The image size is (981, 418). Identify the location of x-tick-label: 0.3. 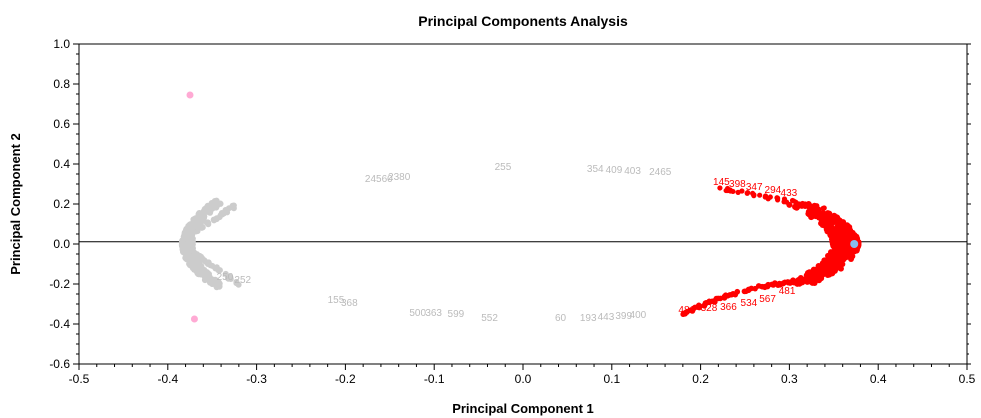
(789, 379).